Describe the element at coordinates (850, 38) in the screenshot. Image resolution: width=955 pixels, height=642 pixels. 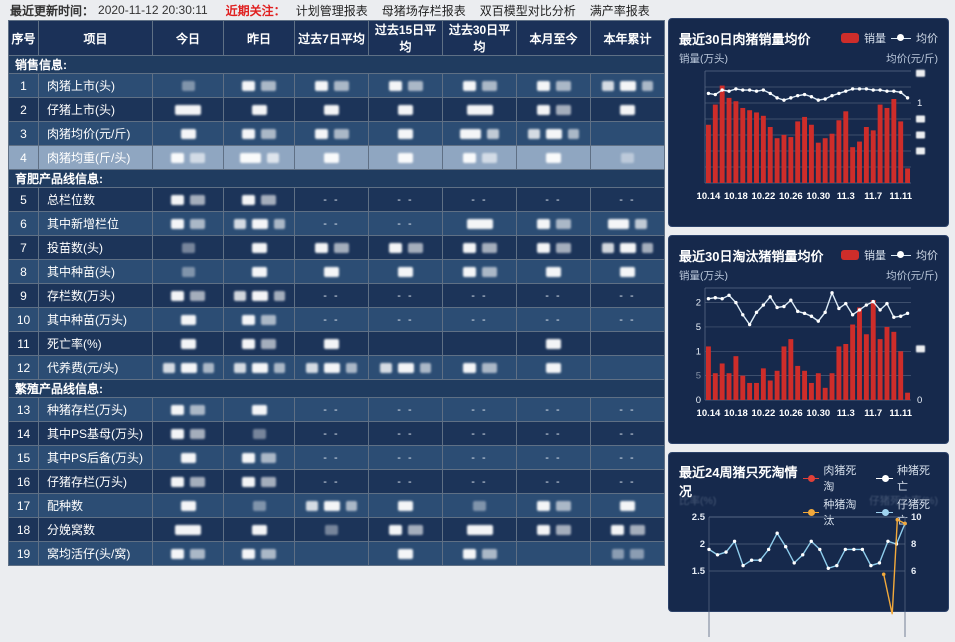
I see `sales-legend-icon` at that location.